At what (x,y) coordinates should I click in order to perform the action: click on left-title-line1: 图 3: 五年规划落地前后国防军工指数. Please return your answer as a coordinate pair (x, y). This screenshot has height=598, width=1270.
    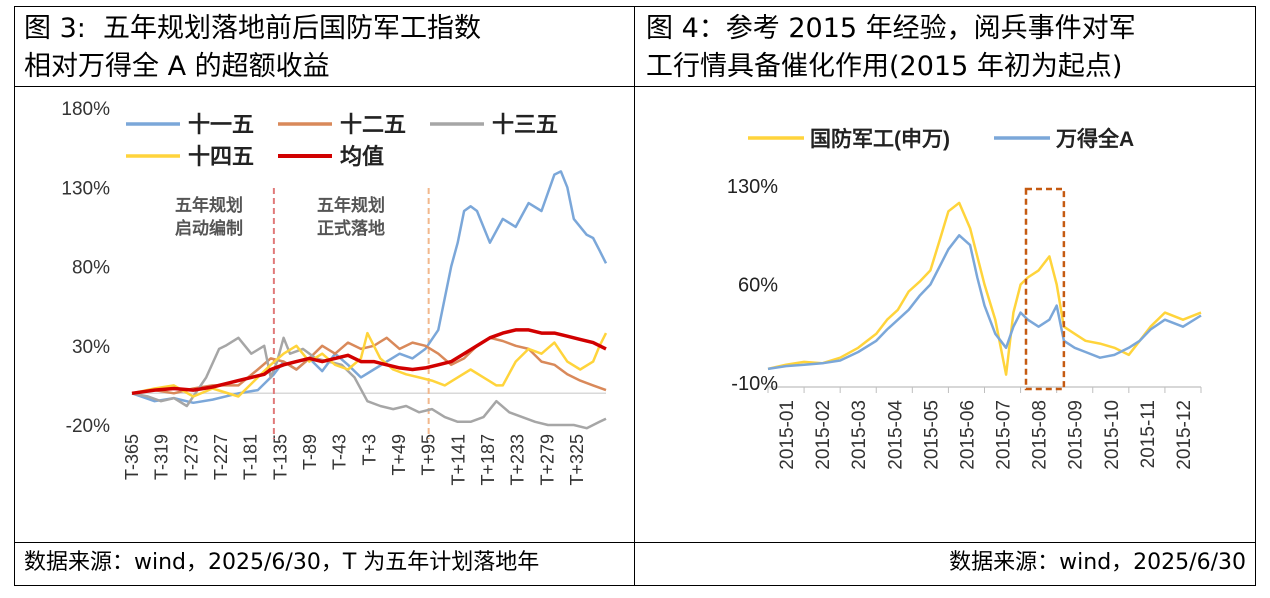
    Looking at the image, I should click on (253, 28).